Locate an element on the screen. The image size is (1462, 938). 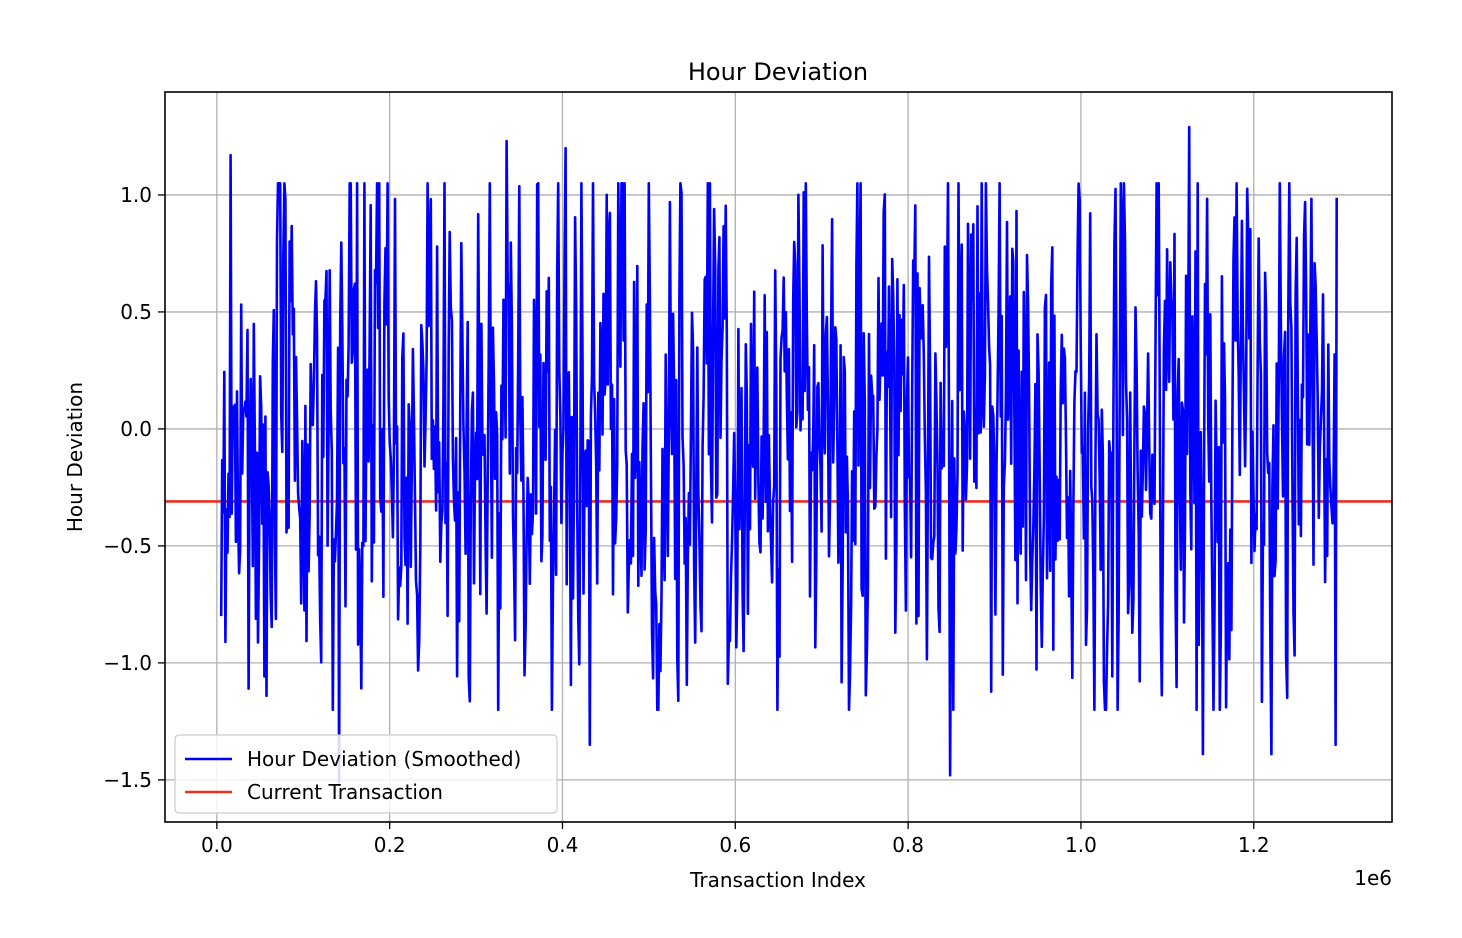
x-tick-label: 1.0 is located at coordinates (1081, 845).